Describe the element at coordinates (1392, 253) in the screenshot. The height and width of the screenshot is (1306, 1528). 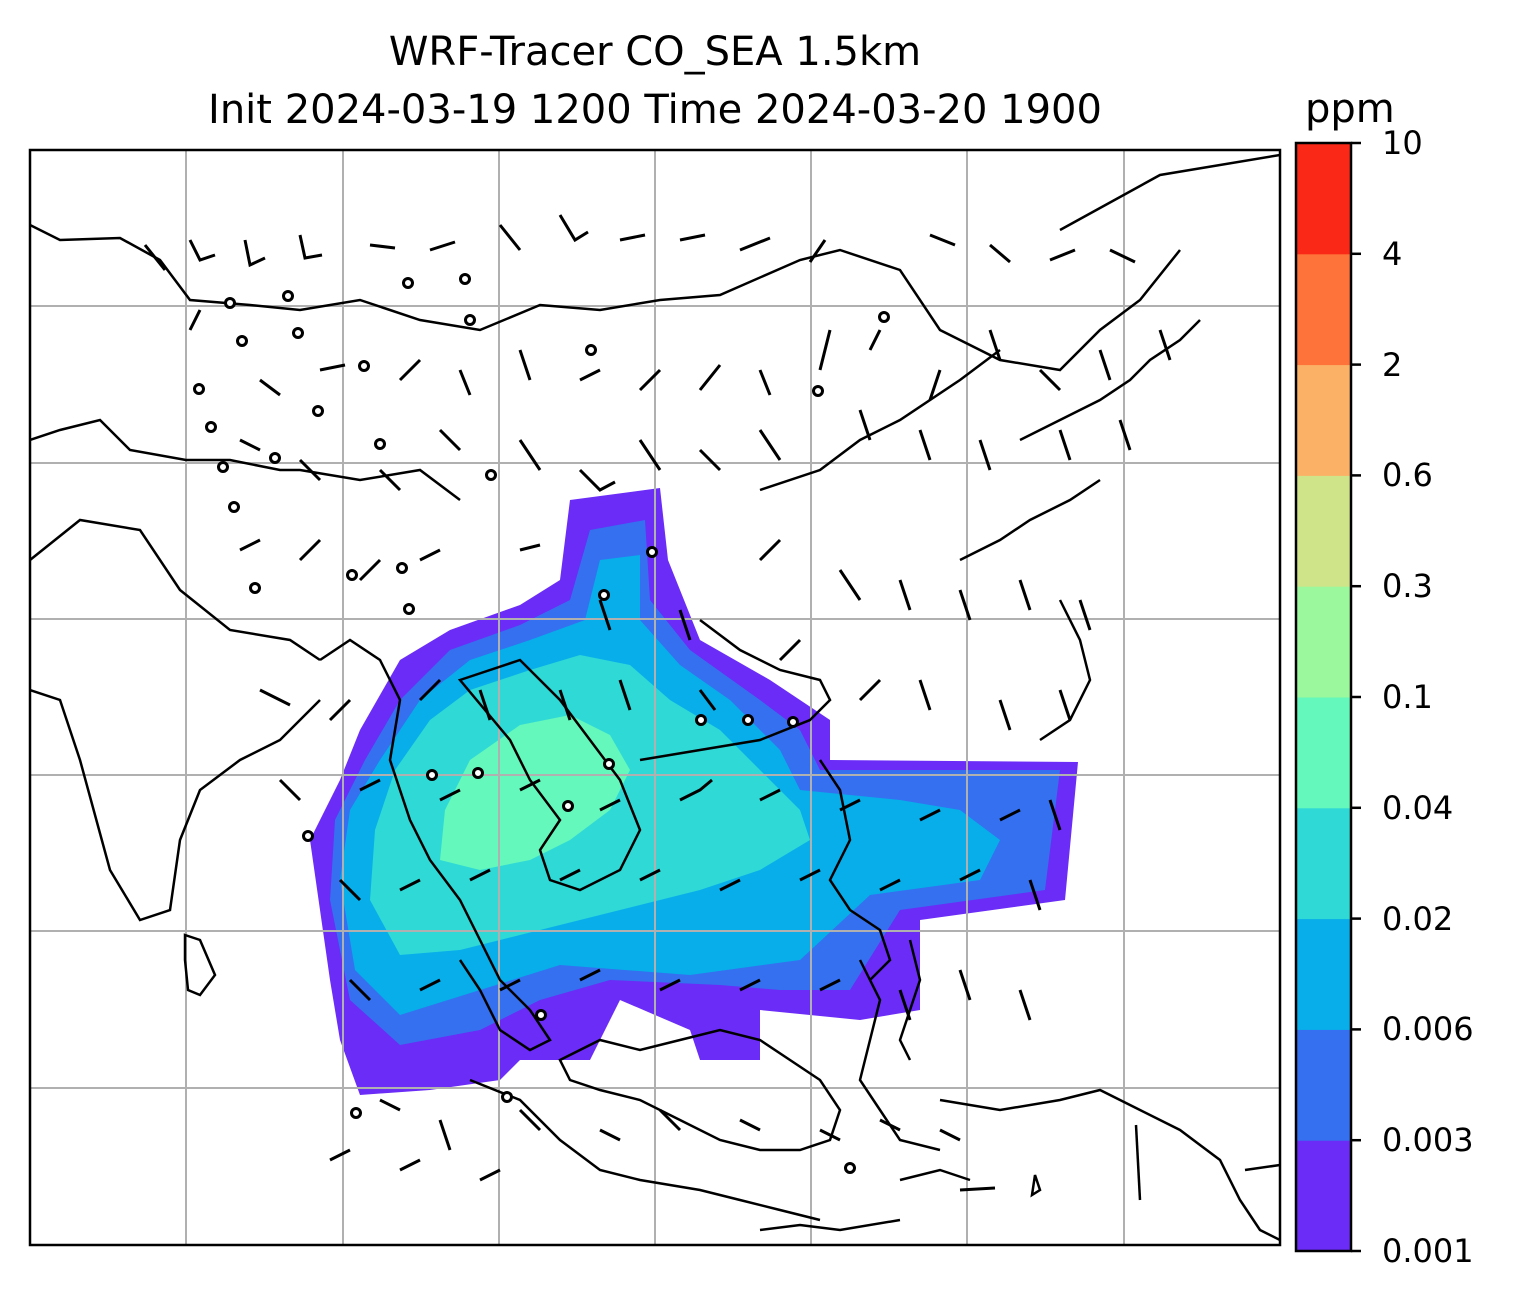
I see `colorbar-tick-label-9: 4` at that location.